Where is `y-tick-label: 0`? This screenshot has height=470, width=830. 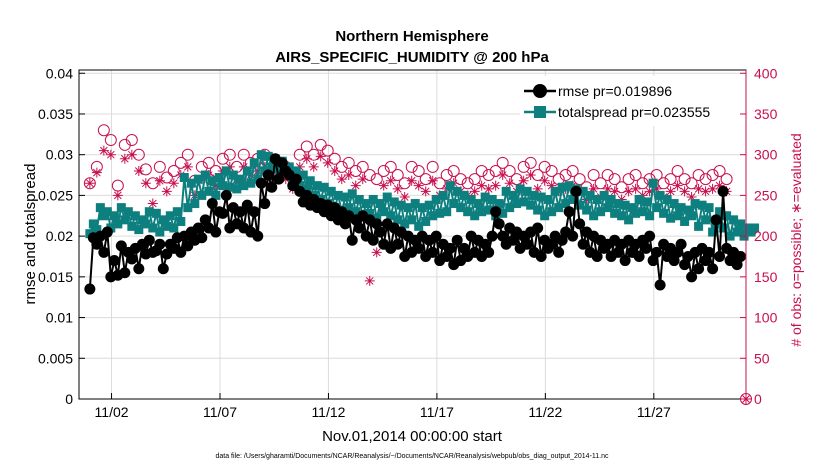
y-tick-label: 0 is located at coordinates (69, 399).